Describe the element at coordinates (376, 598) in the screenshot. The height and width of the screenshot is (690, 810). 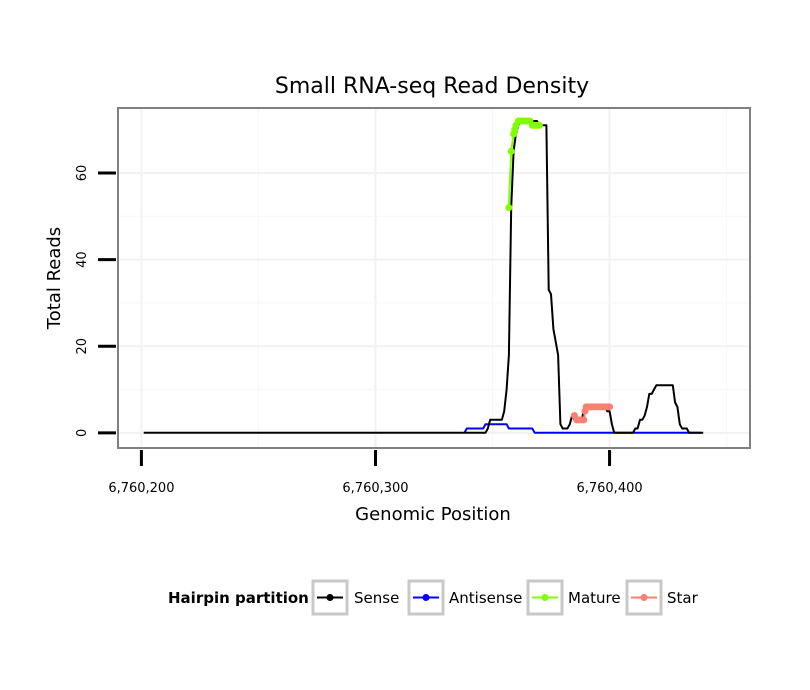
I see `legend-label-sense: Sense` at that location.